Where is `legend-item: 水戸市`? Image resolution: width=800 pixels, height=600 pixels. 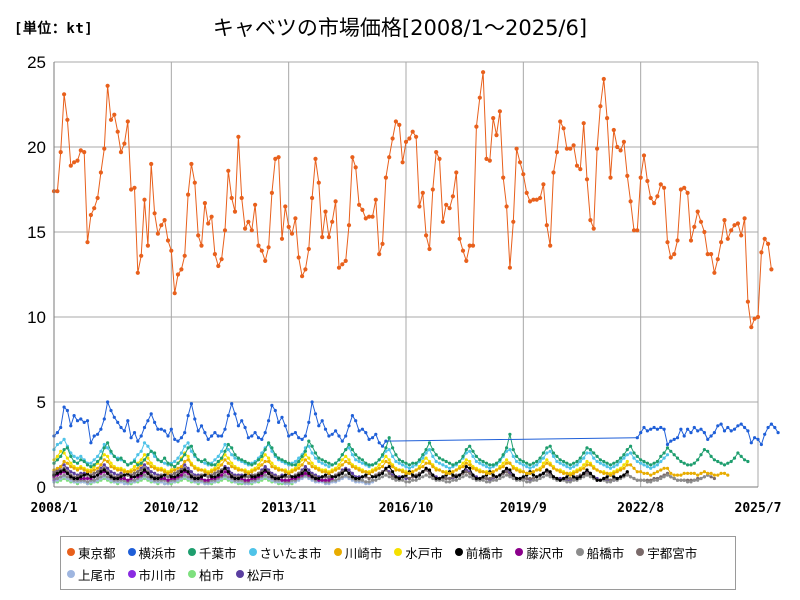 legend-item: 水戸市 is located at coordinates (418, 552).